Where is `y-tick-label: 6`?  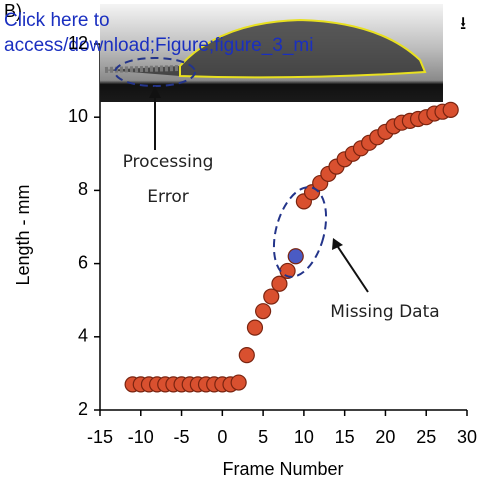
y-tick-label: 6 is located at coordinates (83, 262).